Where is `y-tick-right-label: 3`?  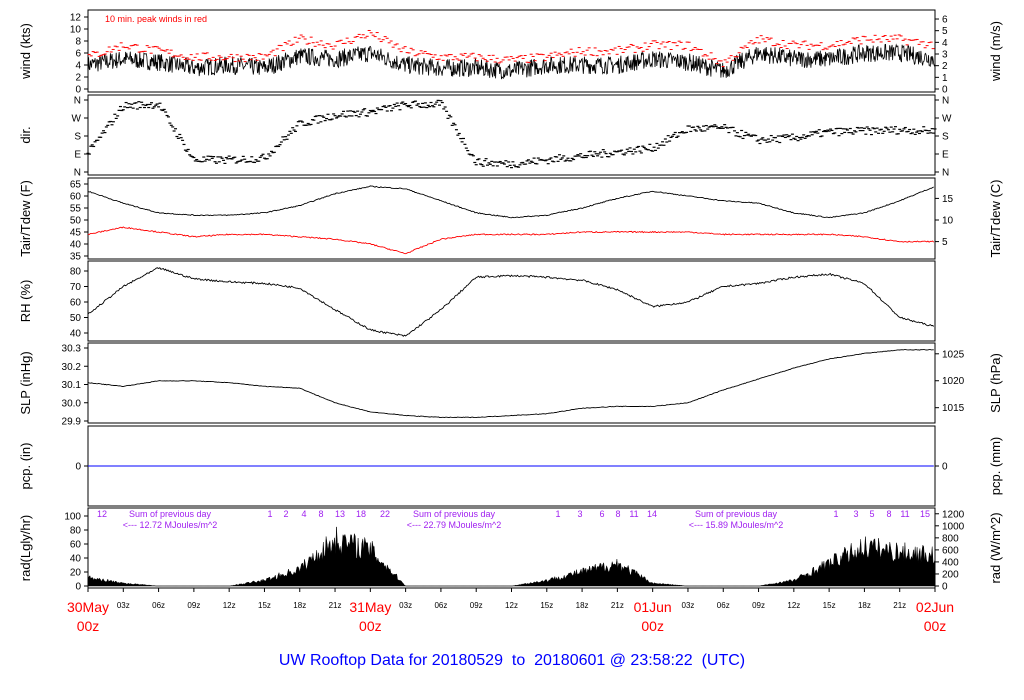
y-tick-right-label: 3 is located at coordinates (945, 55).